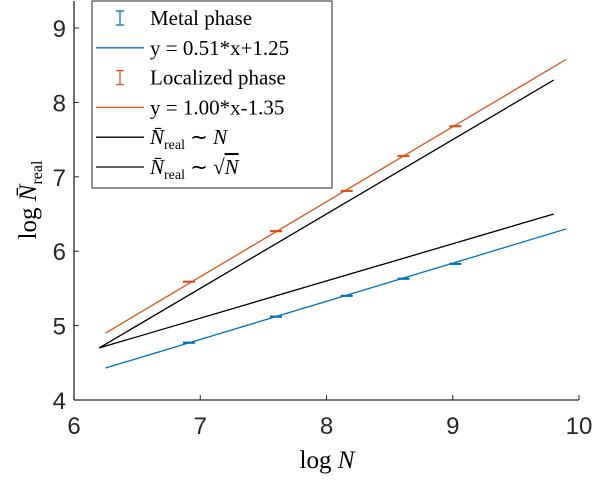  Describe the element at coordinates (73, 426) in the screenshot. I see `x-tick-label: 6` at that location.